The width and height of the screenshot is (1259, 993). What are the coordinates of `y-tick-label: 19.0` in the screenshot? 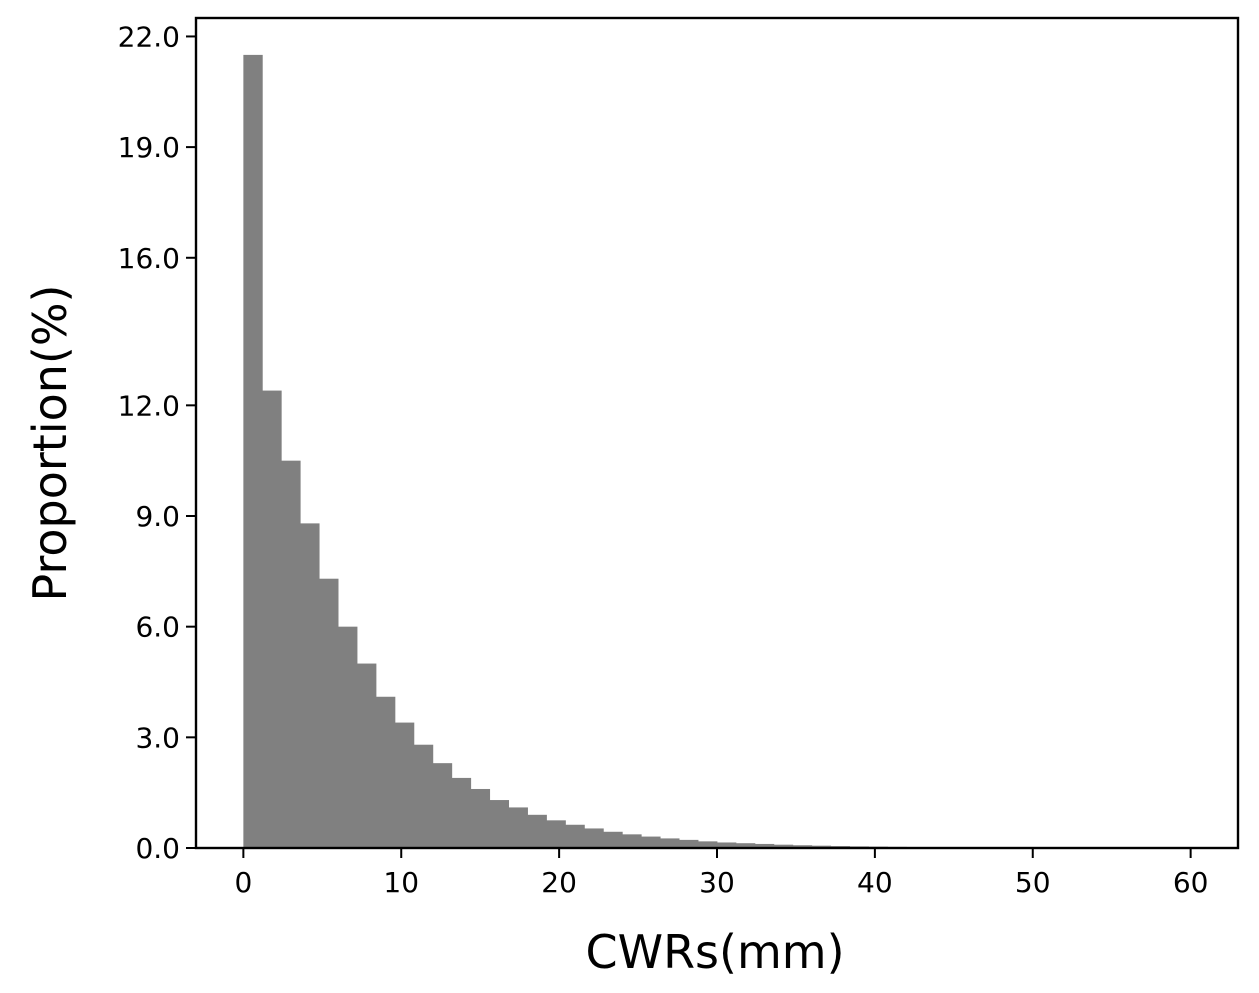 It's located at (149, 147).